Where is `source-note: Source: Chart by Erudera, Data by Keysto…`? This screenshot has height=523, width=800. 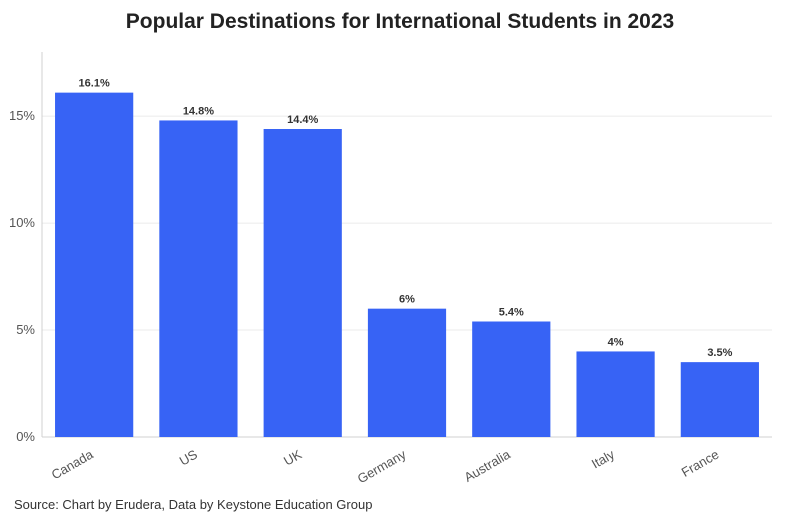 source-note: Source: Chart by Erudera, Data by Keysto… is located at coordinates (193, 504).